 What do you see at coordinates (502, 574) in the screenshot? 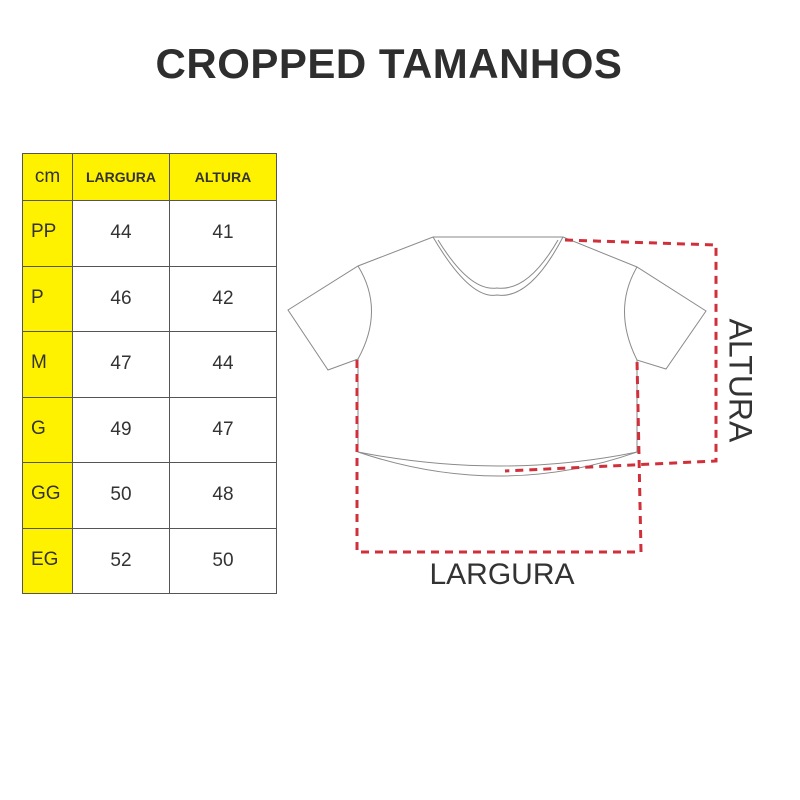
I see `largura-label: LARGURA` at bounding box center [502, 574].